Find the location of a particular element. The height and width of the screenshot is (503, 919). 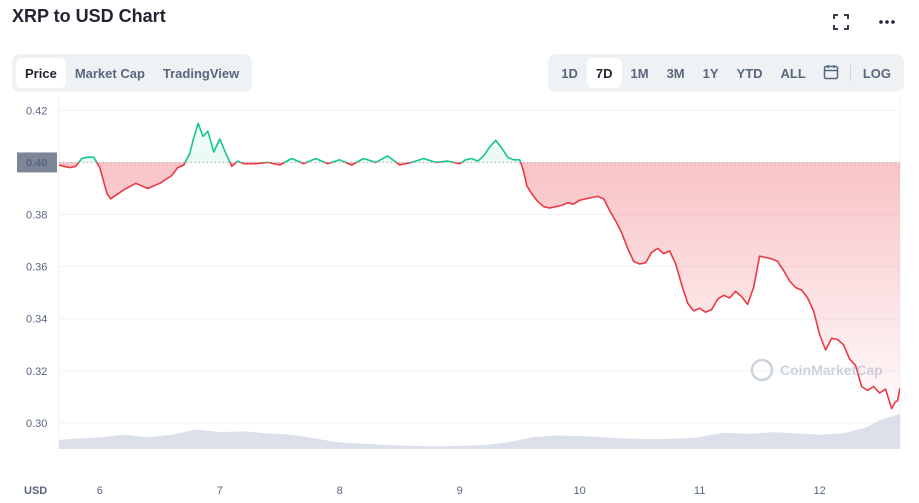

calendar-icon is located at coordinates (831, 73).